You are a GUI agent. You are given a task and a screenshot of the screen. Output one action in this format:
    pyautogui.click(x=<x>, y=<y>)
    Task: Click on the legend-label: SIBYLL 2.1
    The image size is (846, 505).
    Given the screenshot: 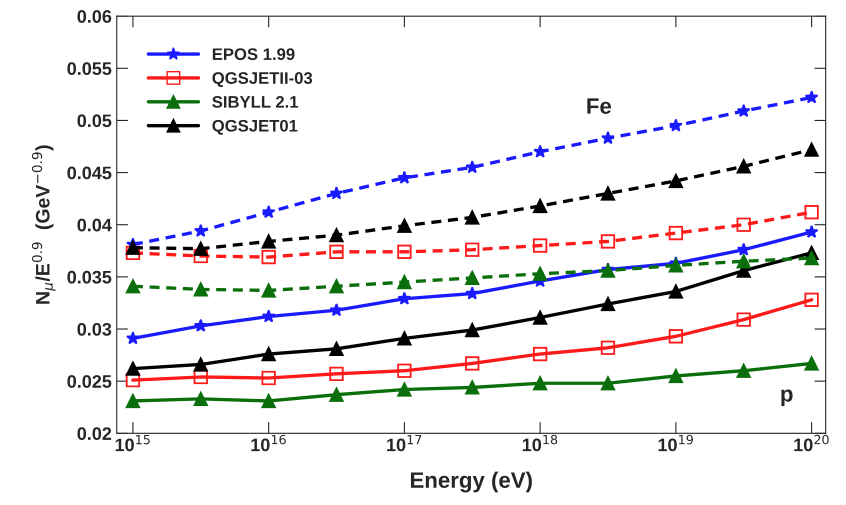 What is the action you would take?
    pyautogui.click(x=255, y=102)
    